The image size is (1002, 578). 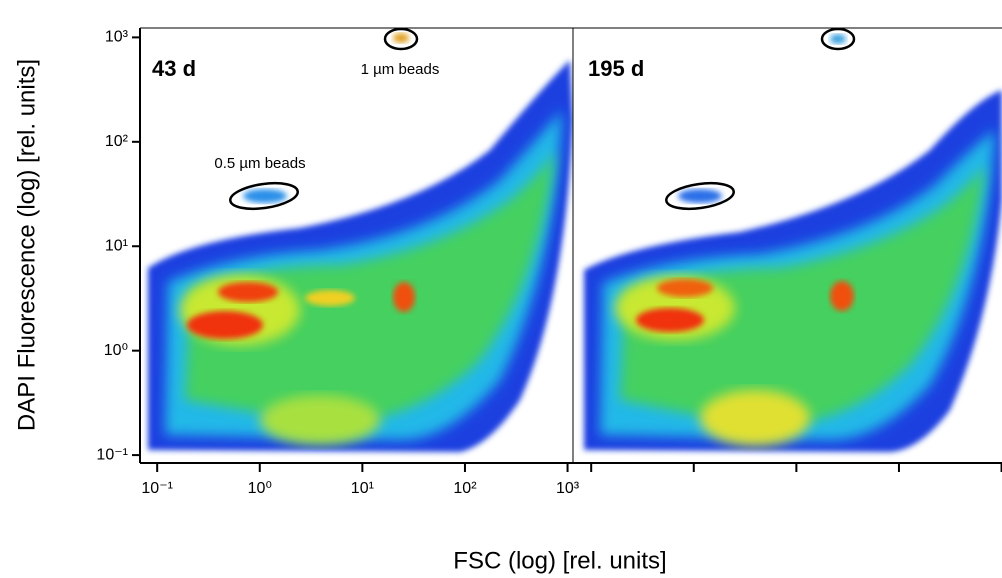 What do you see at coordinates (117, 37) in the screenshot?
I see `y-tick-label: 10³` at bounding box center [117, 37].